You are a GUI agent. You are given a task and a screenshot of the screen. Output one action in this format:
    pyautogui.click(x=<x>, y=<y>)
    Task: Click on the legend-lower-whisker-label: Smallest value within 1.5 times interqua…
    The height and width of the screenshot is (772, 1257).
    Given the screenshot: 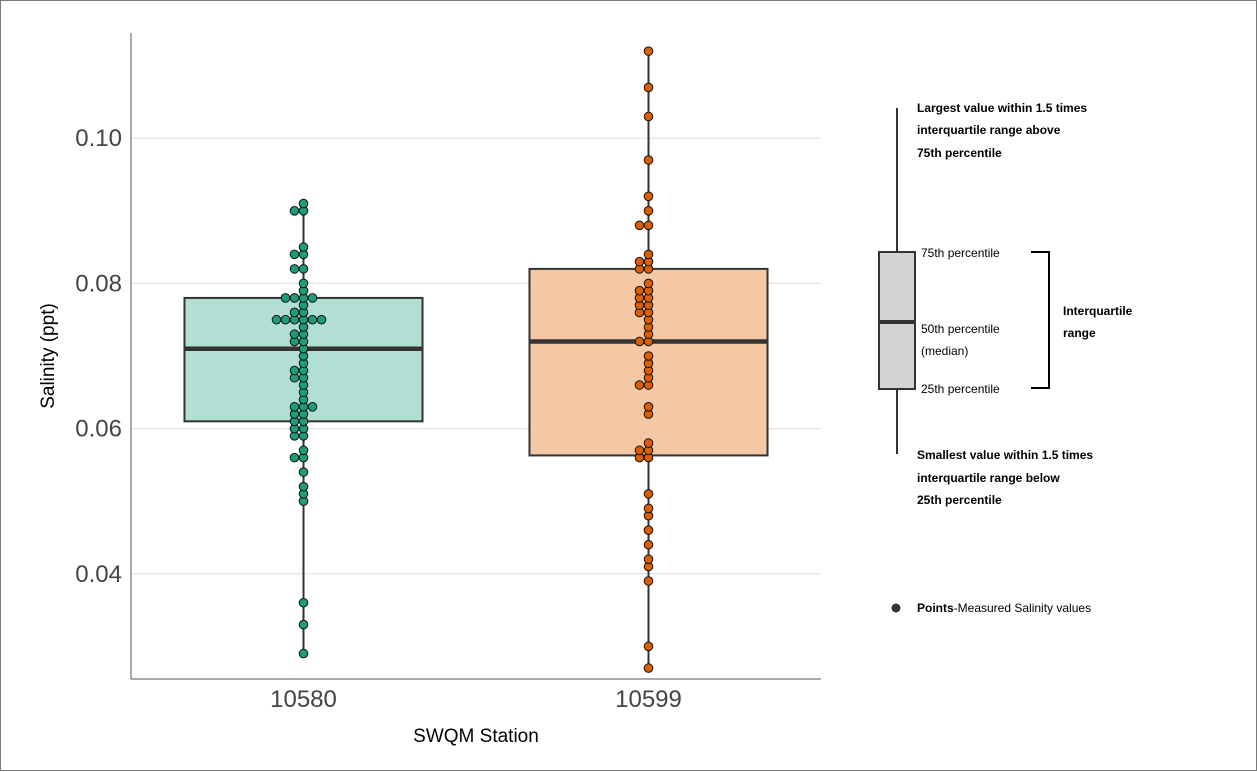 What is the action you would take?
    pyautogui.click(x=1006, y=477)
    